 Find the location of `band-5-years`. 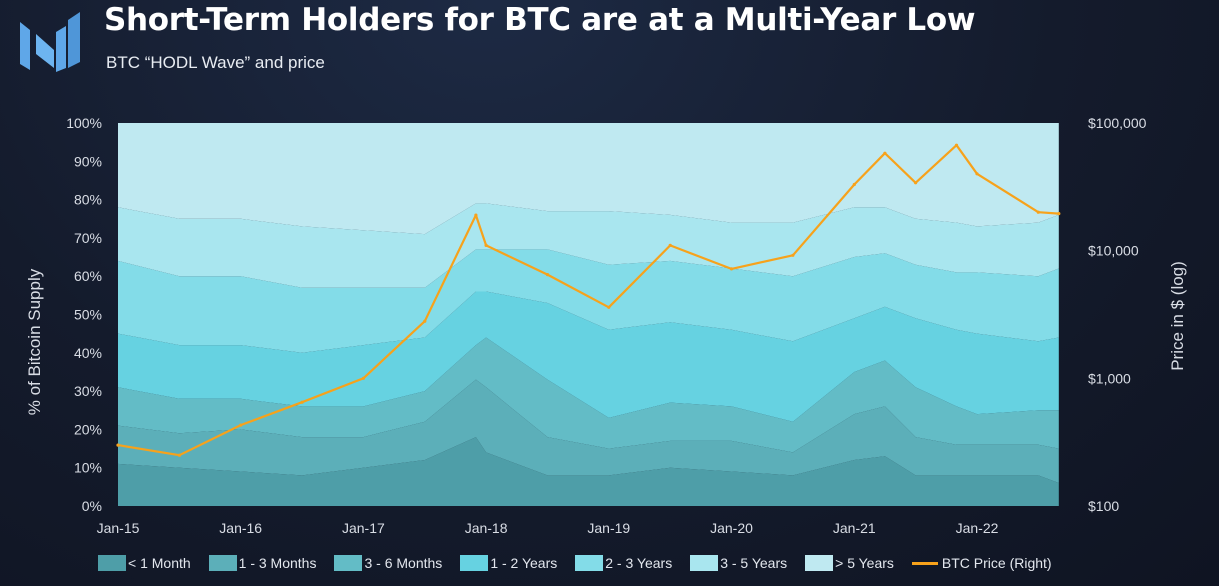

band-5-years is located at coordinates (588, 179).